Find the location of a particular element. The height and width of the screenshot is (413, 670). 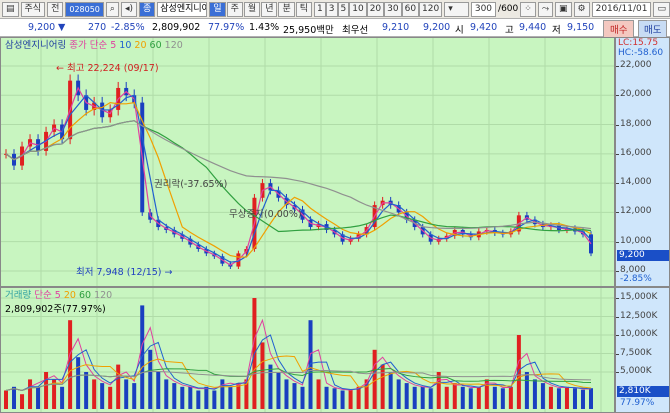

sound-icon: ◂) is located at coordinates (128, 9).